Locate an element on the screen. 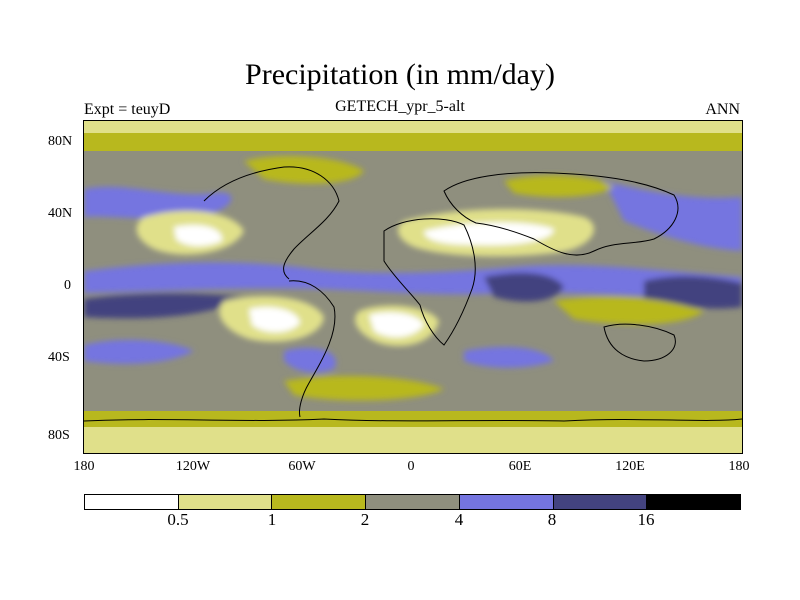 The width and height of the screenshot is (800, 600). y-tick-label: 80N is located at coordinates (60, 141).